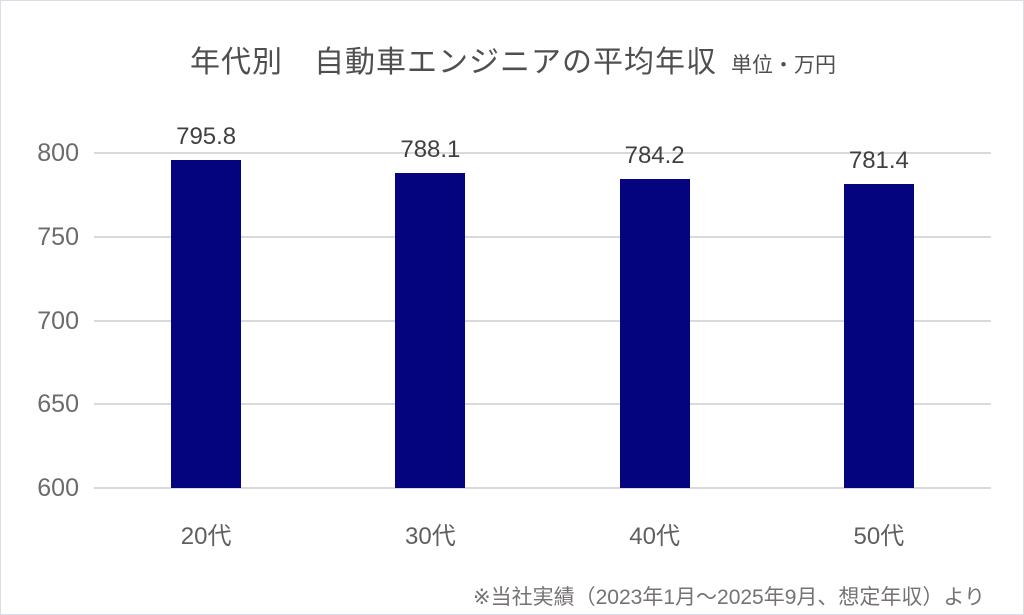  I want to click on x-axis-category-label-50代: 50代, so click(879, 536).